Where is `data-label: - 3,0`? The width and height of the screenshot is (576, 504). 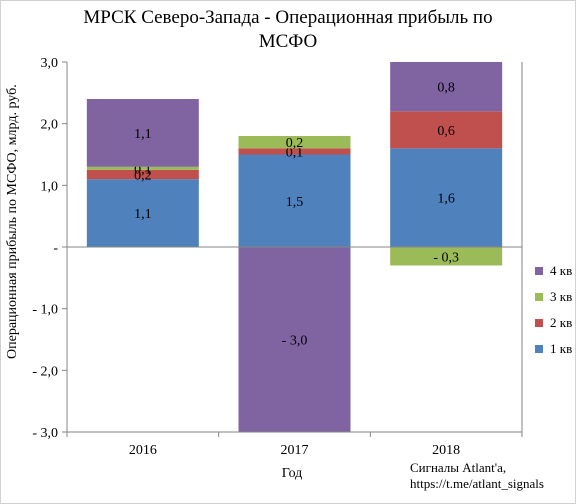 data-label: - 3,0 is located at coordinates (295, 341).